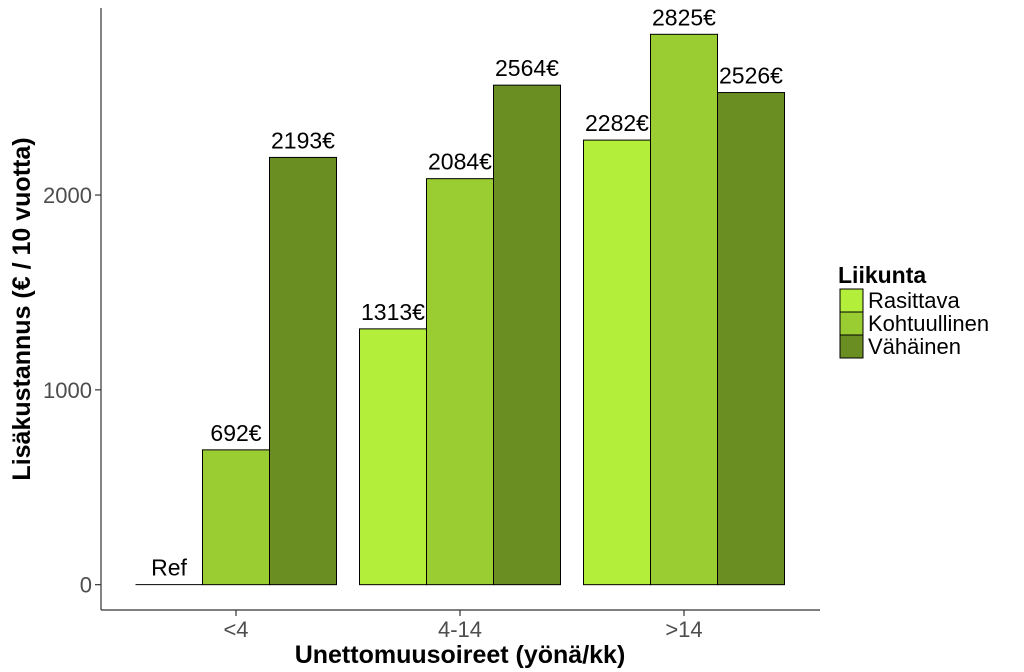  What do you see at coordinates (393, 312) in the screenshot?
I see `bar-label-0-1: 1313€` at bounding box center [393, 312].